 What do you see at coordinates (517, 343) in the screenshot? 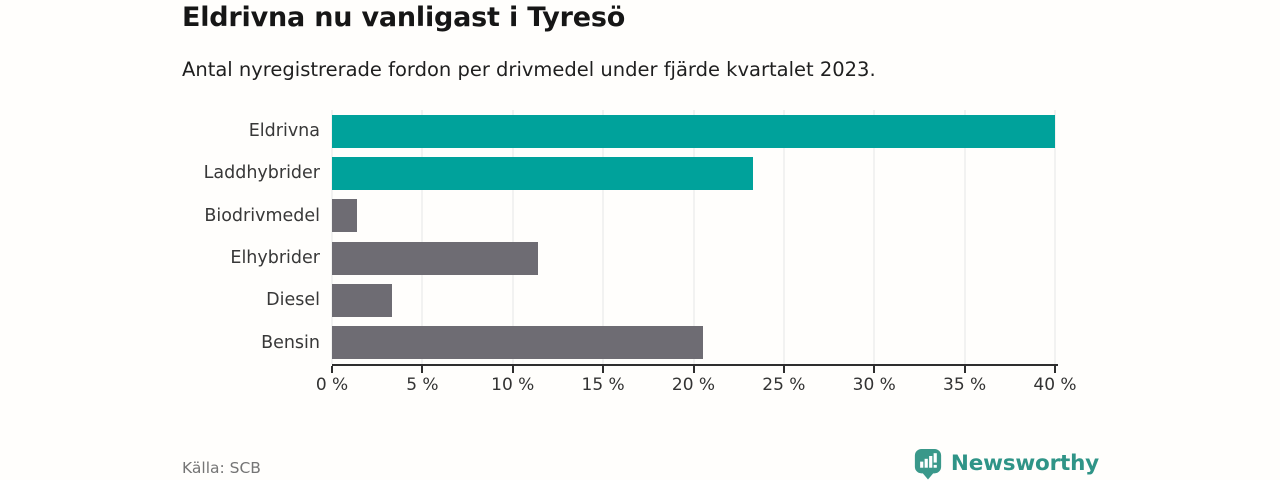
I see `bar-bensin` at bounding box center [517, 343].